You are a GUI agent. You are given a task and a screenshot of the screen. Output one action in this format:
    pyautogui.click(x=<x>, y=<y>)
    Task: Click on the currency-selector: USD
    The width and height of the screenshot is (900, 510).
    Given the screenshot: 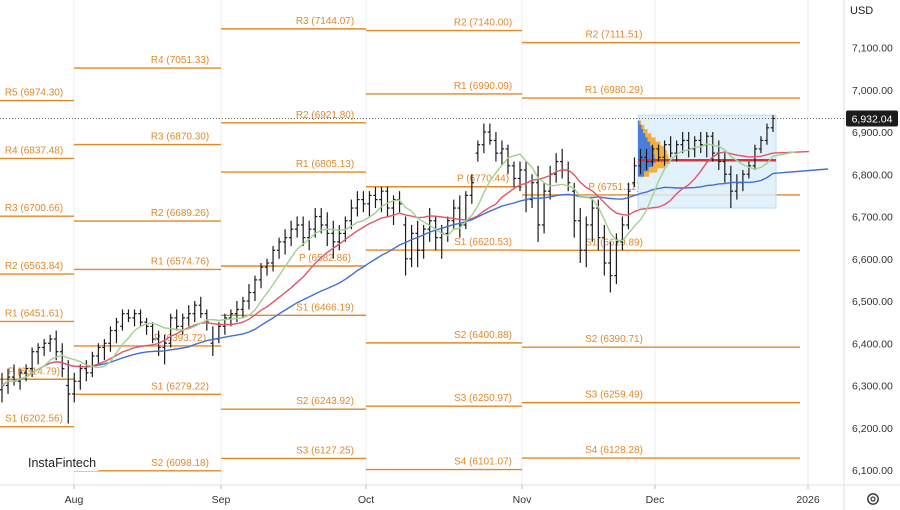 What is the action you would take?
    pyautogui.click(x=862, y=11)
    